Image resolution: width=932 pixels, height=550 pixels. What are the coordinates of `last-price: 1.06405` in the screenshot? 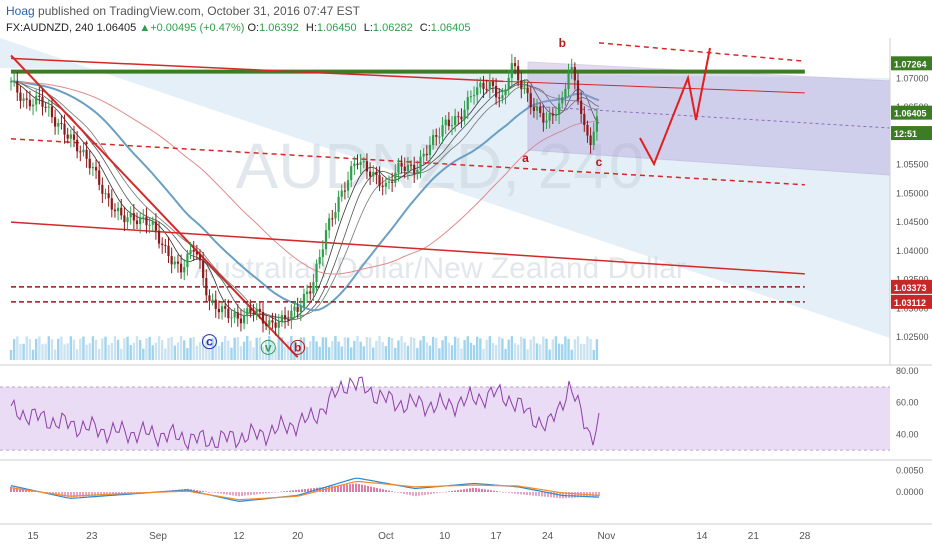 It's located at (116, 28).